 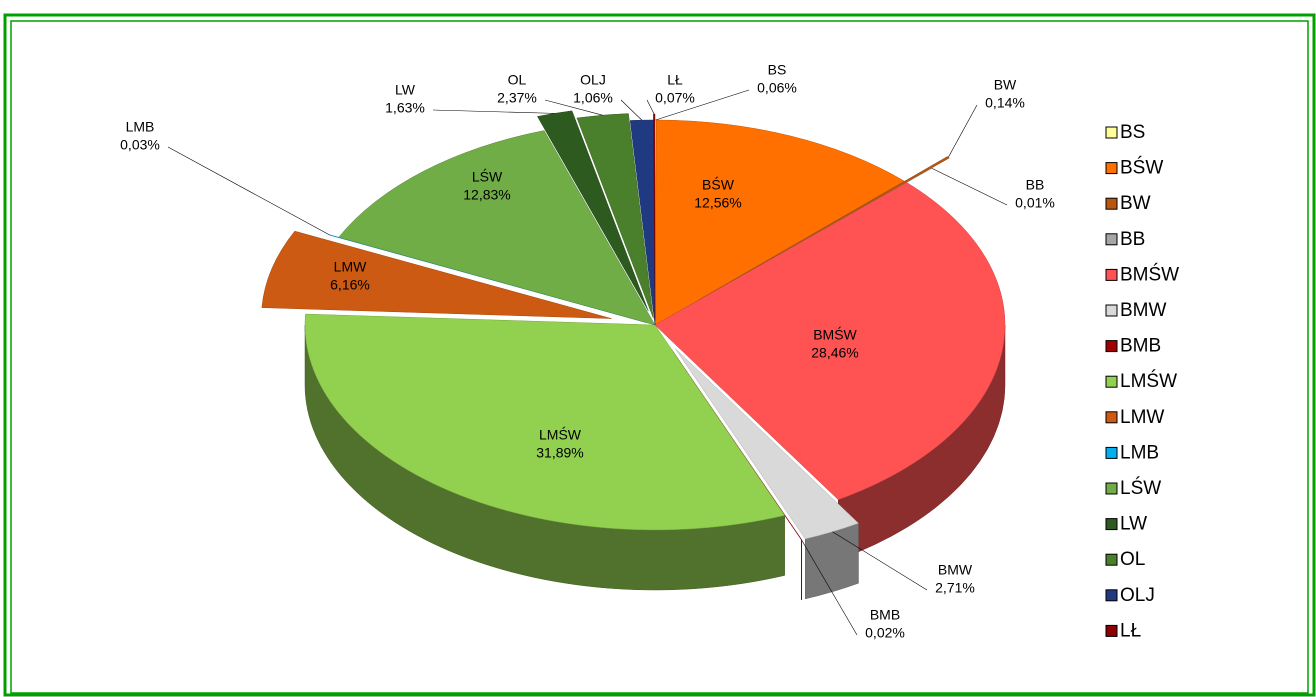 I want to click on data-label-value: 0,07%, so click(x=675, y=98).